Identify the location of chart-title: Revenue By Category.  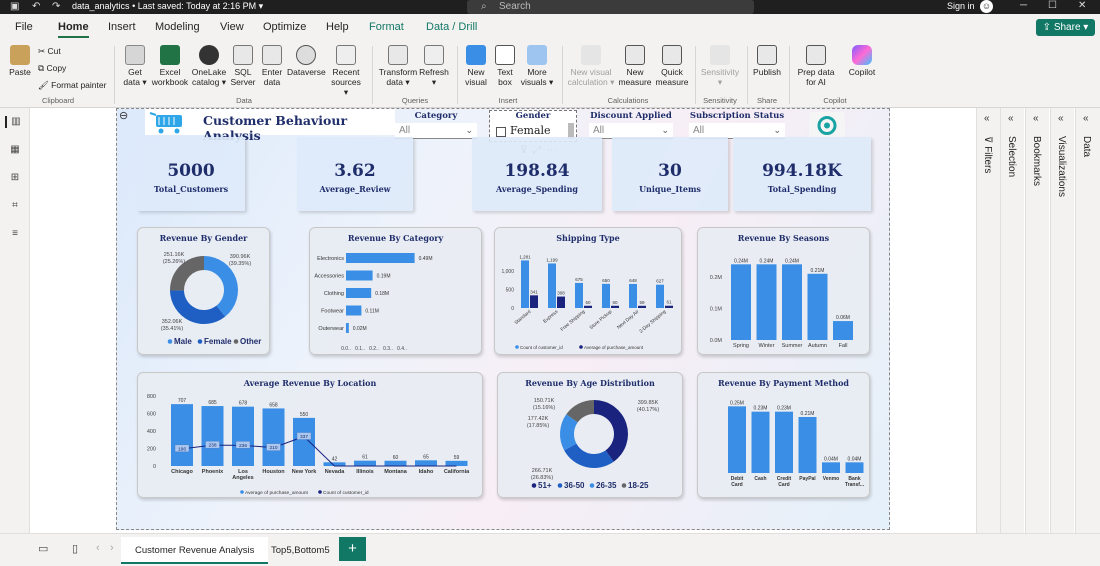
(395, 238).